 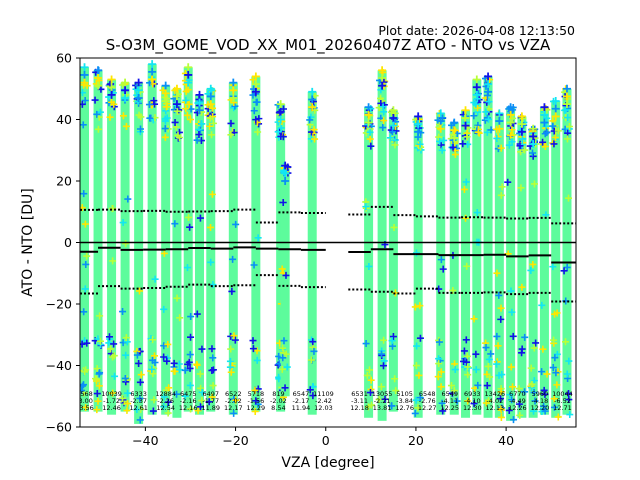 What do you see at coordinates (165, 408) in the screenshot?
I see `bin-std: 12.54` at bounding box center [165, 408].